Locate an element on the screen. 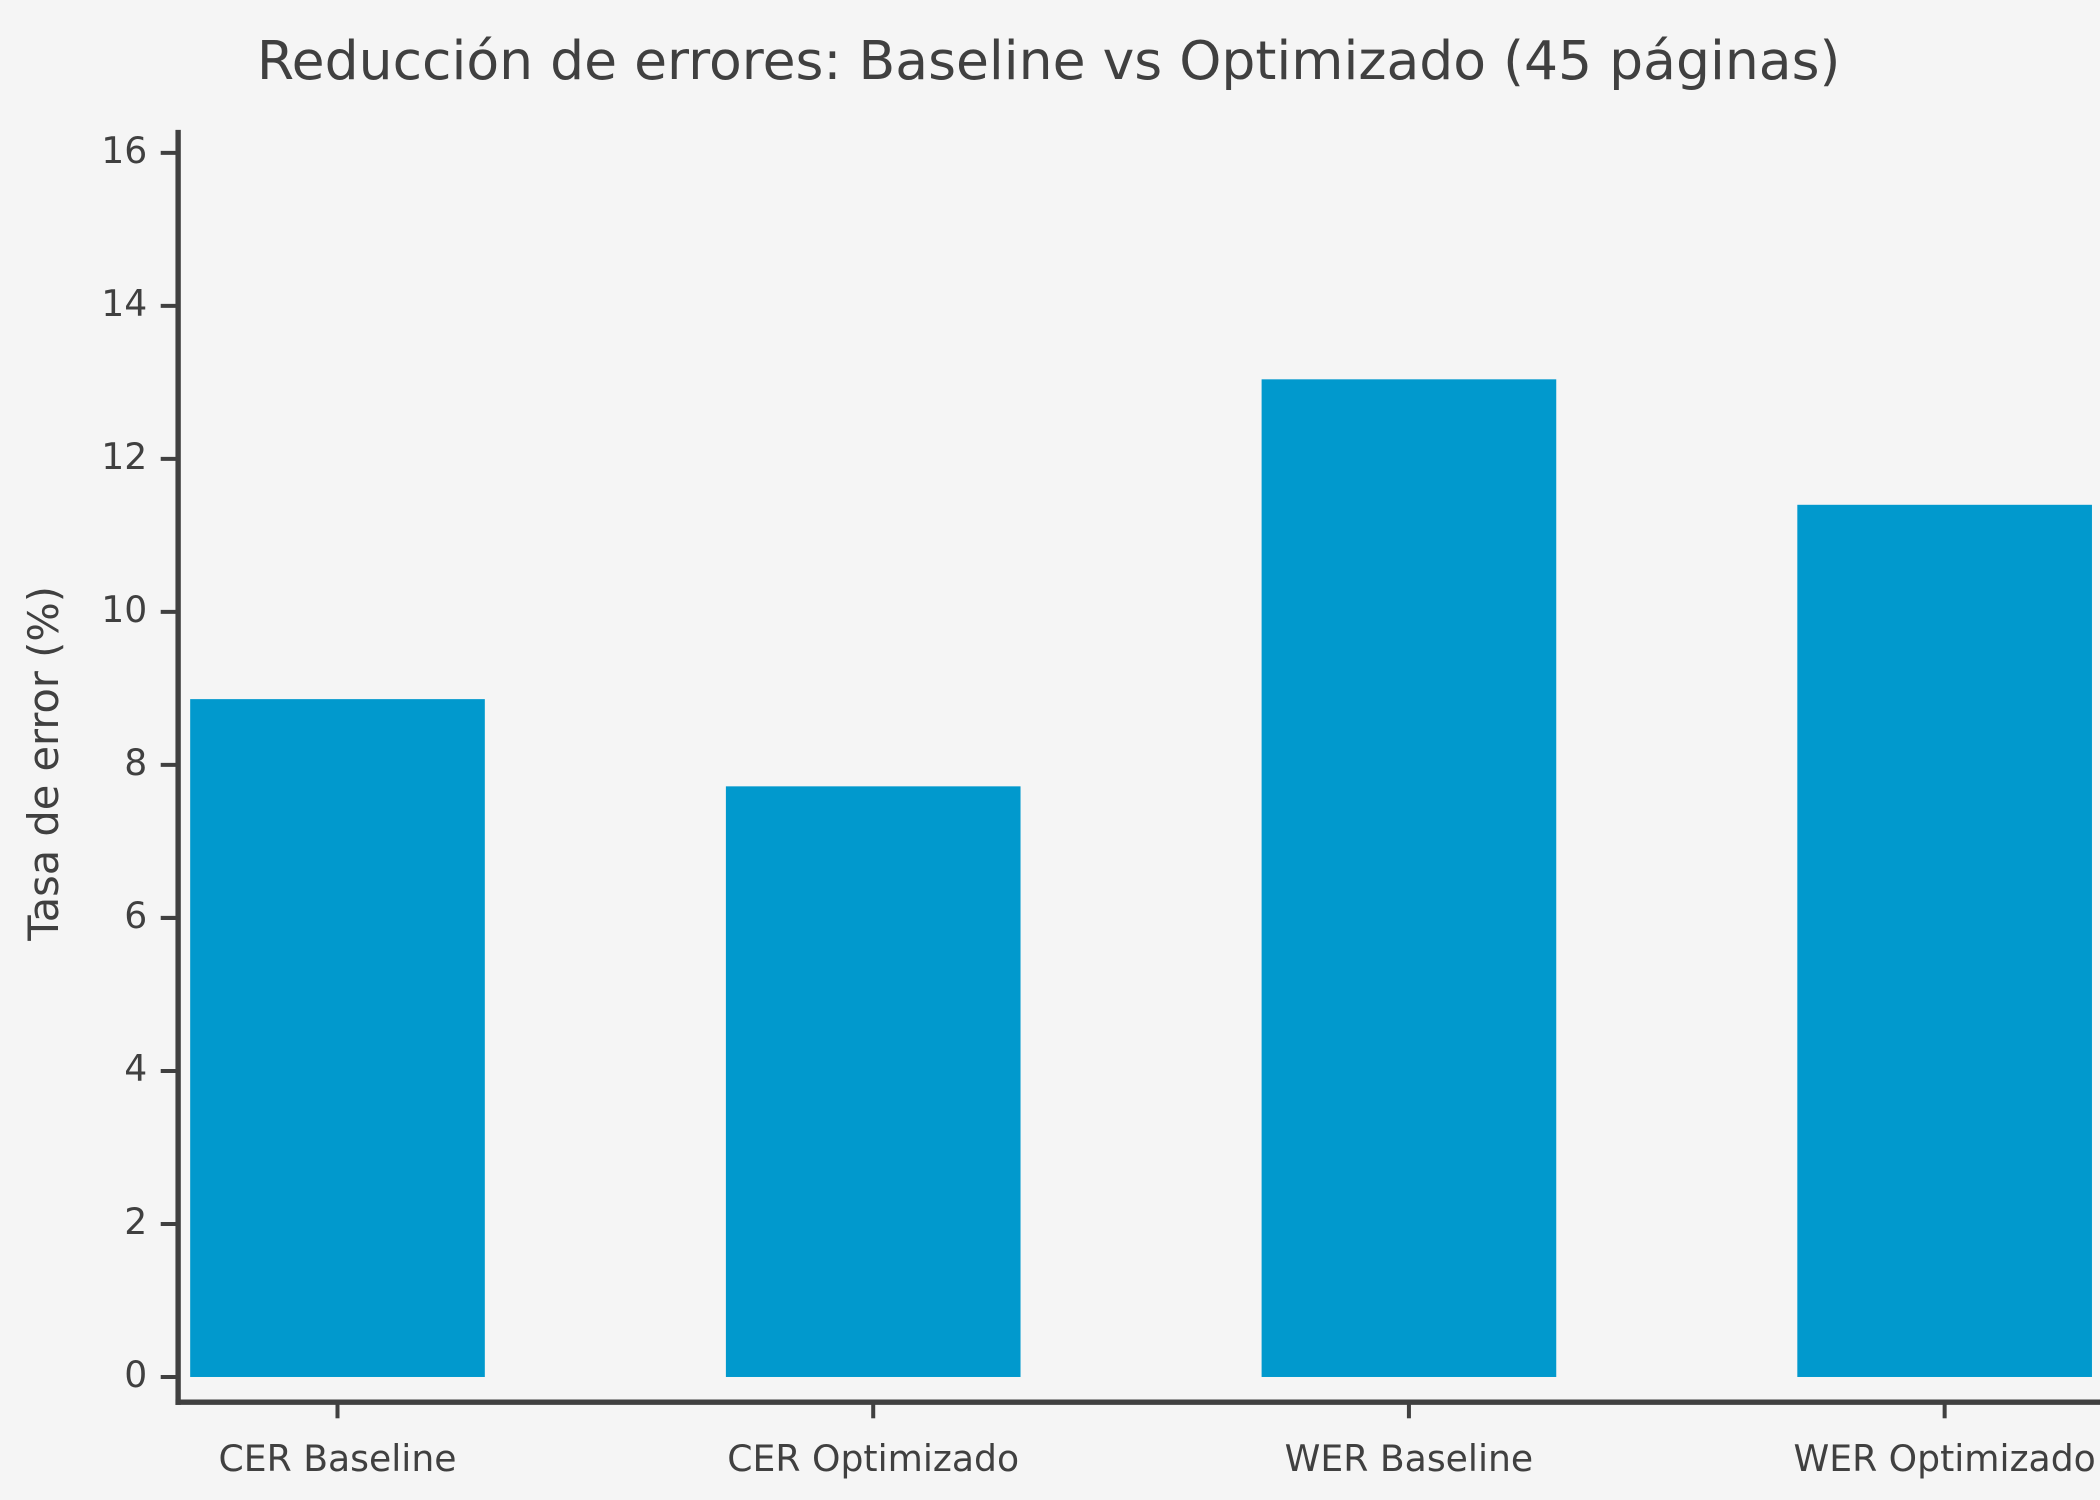 This screenshot has width=2100, height=1500. y-tick-label: 16 is located at coordinates (124, 150).